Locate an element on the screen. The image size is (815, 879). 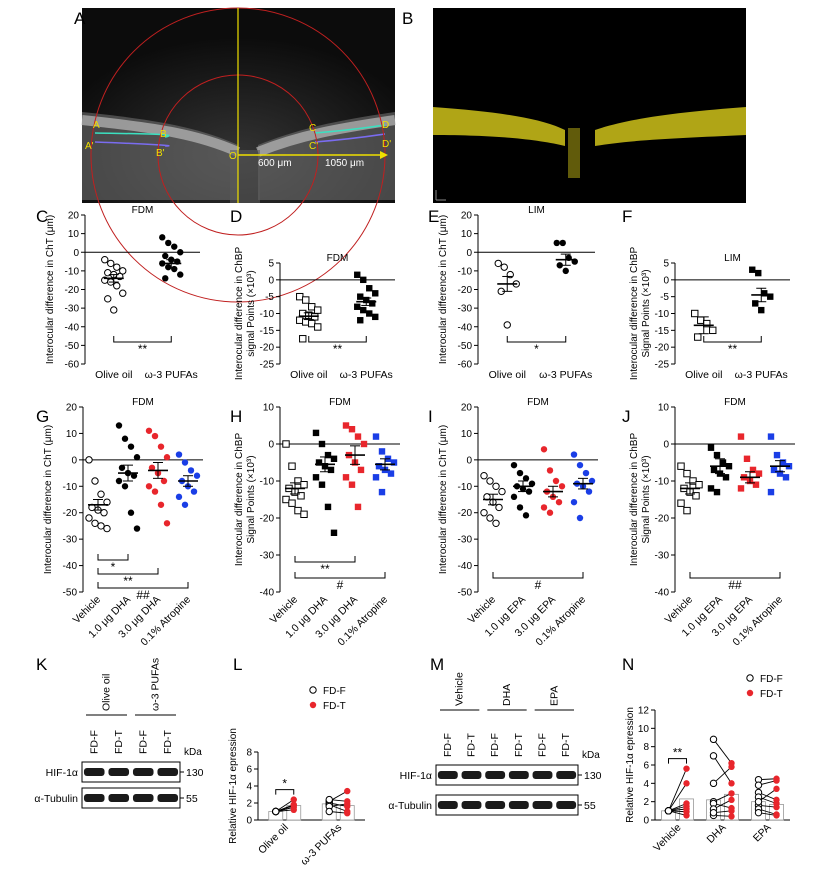
lane-label: FD-F is located at coordinates (543, 745).